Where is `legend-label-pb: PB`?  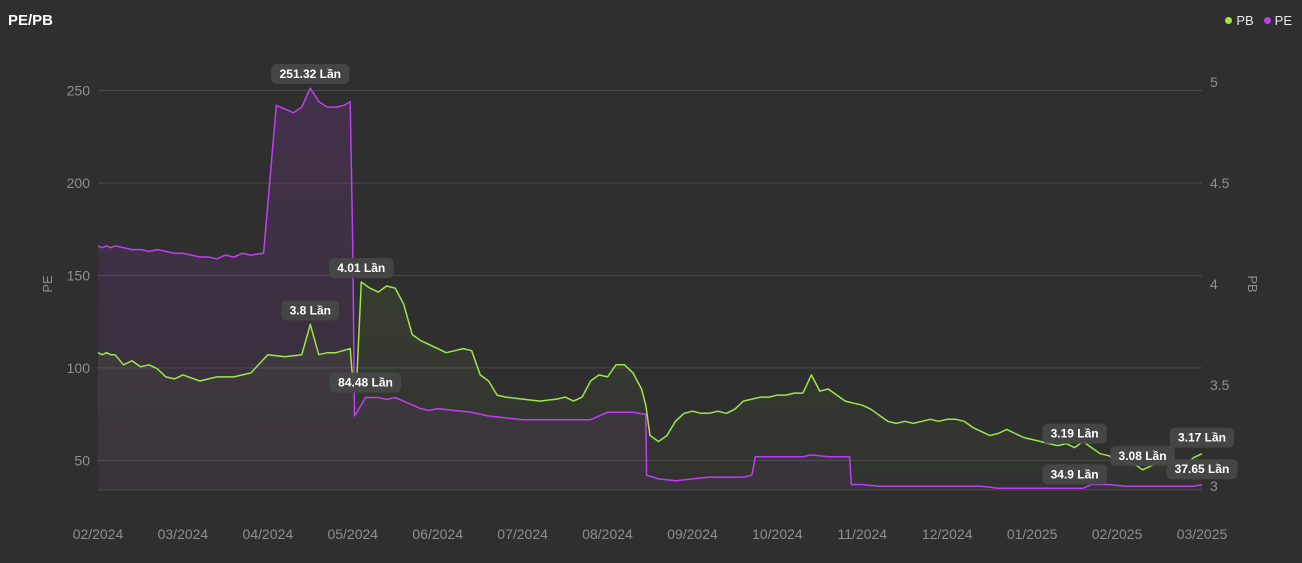 legend-label-pb: PB is located at coordinates (1245, 20).